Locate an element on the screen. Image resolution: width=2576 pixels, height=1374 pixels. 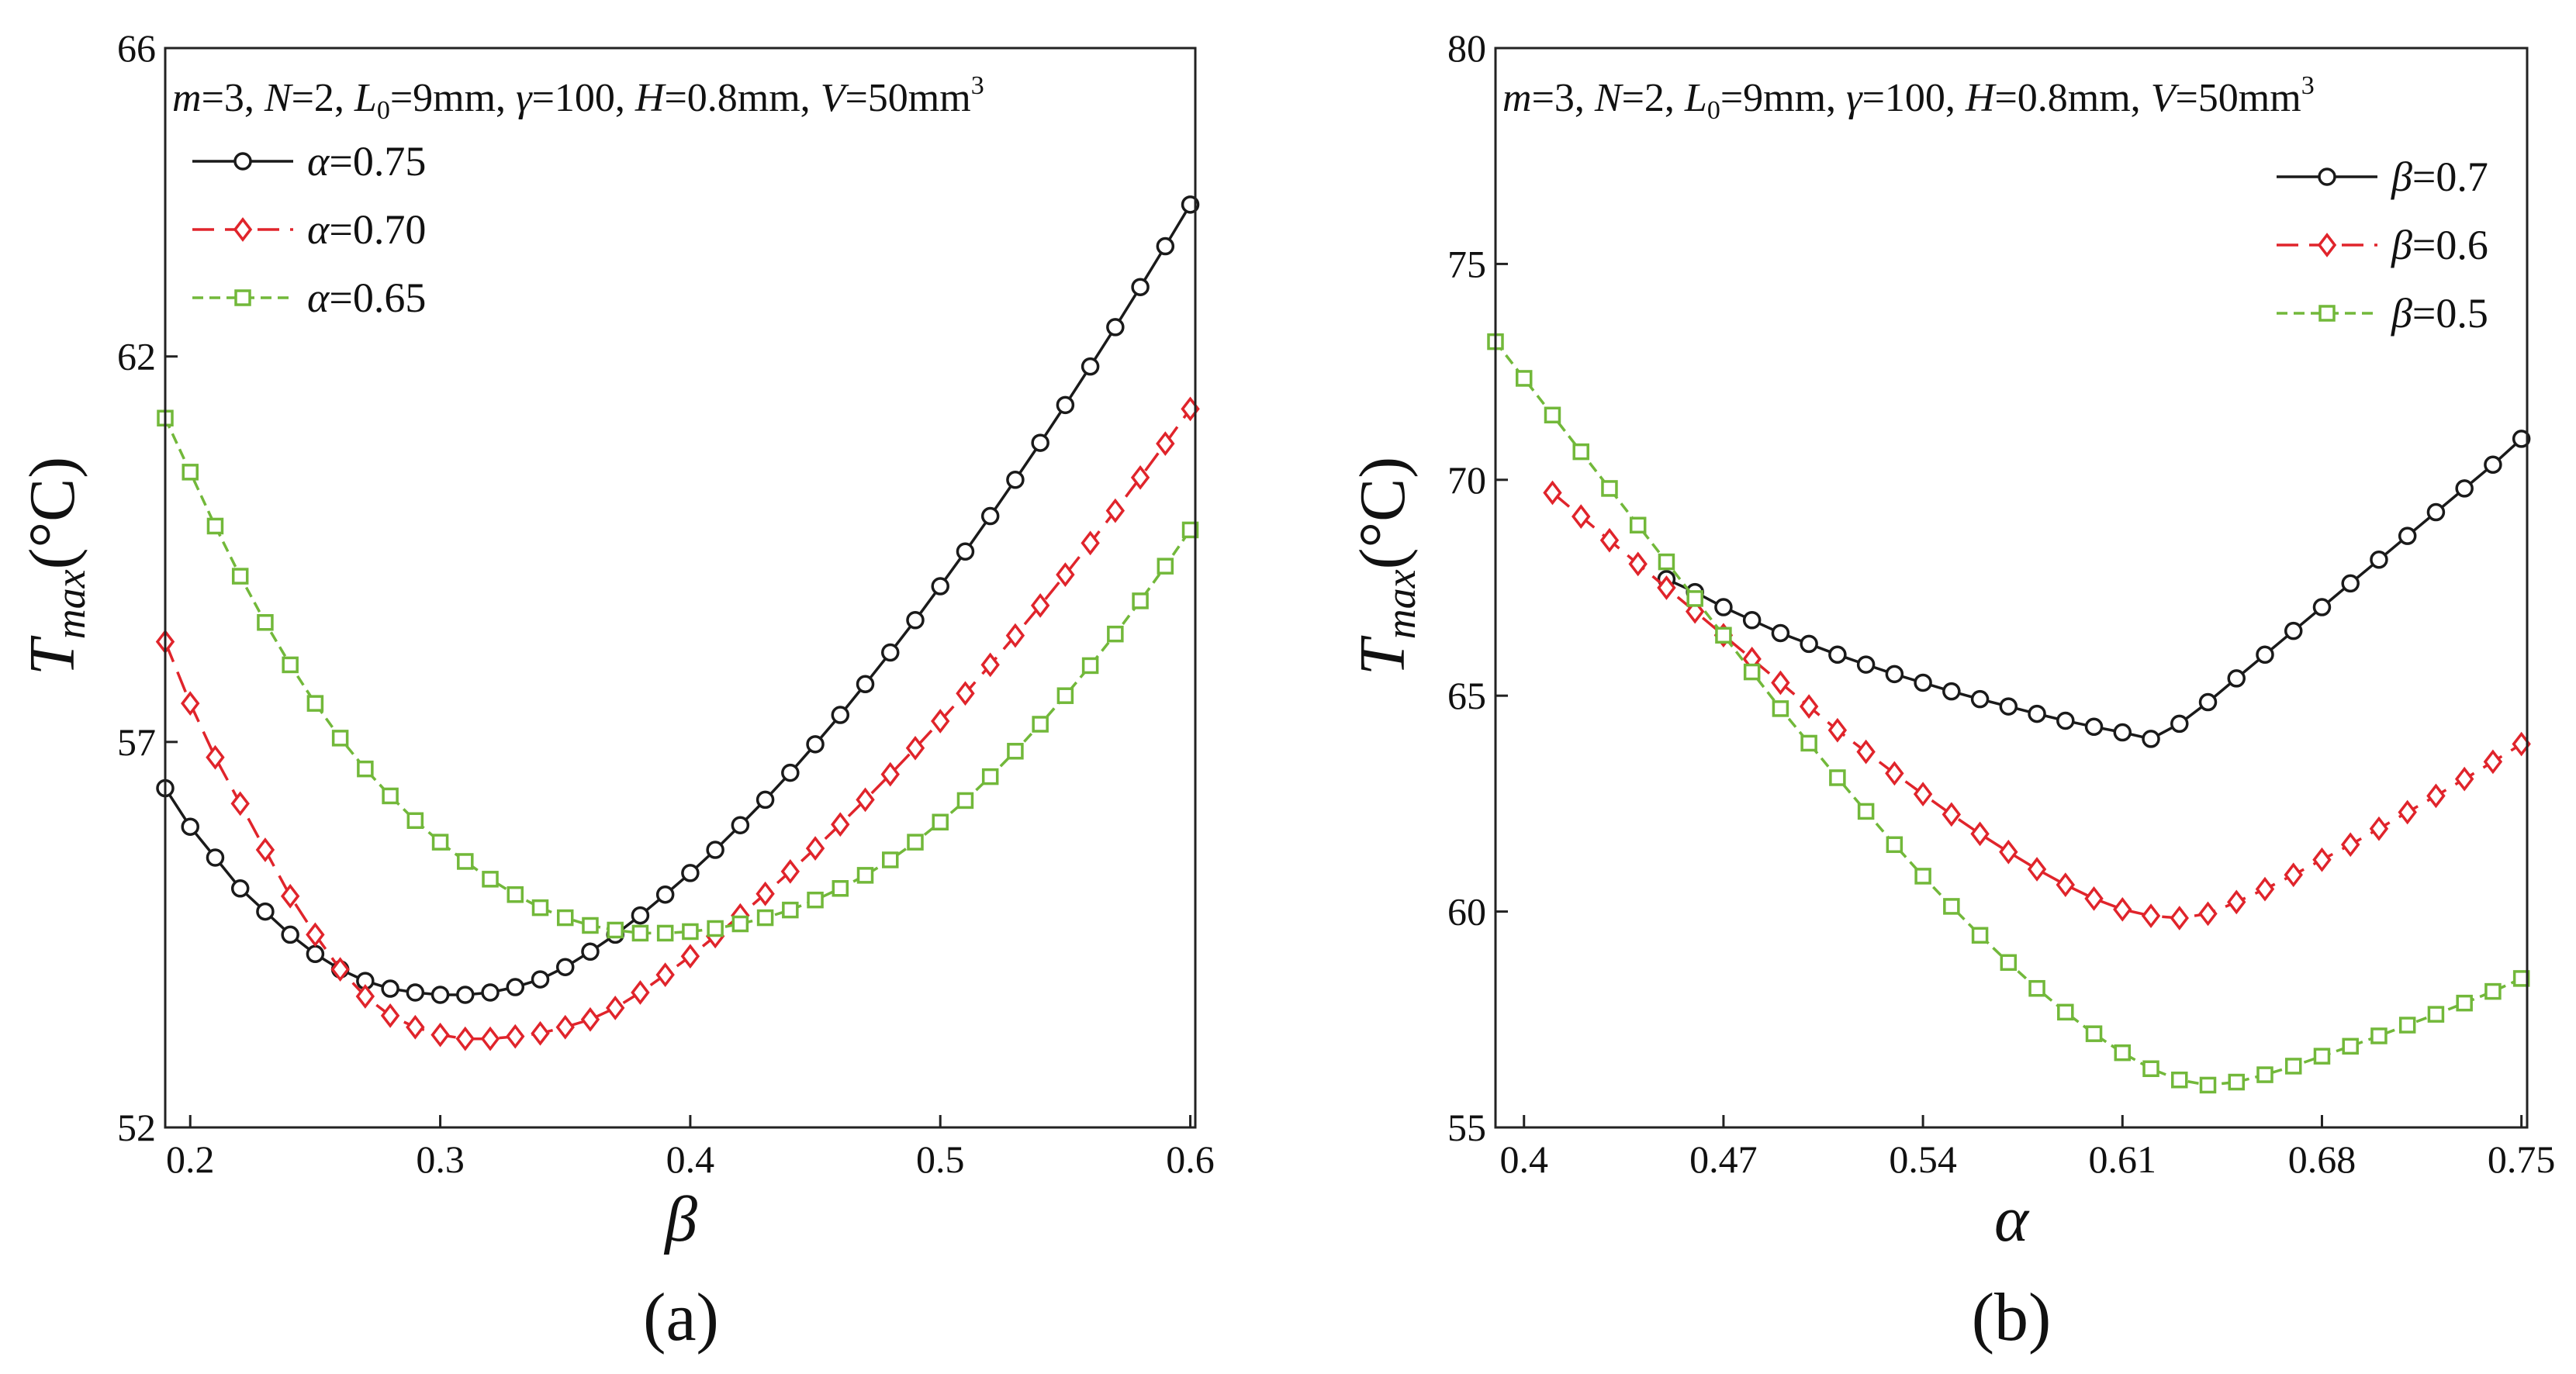
legend-label: α=0.75 is located at coordinates (366, 162).